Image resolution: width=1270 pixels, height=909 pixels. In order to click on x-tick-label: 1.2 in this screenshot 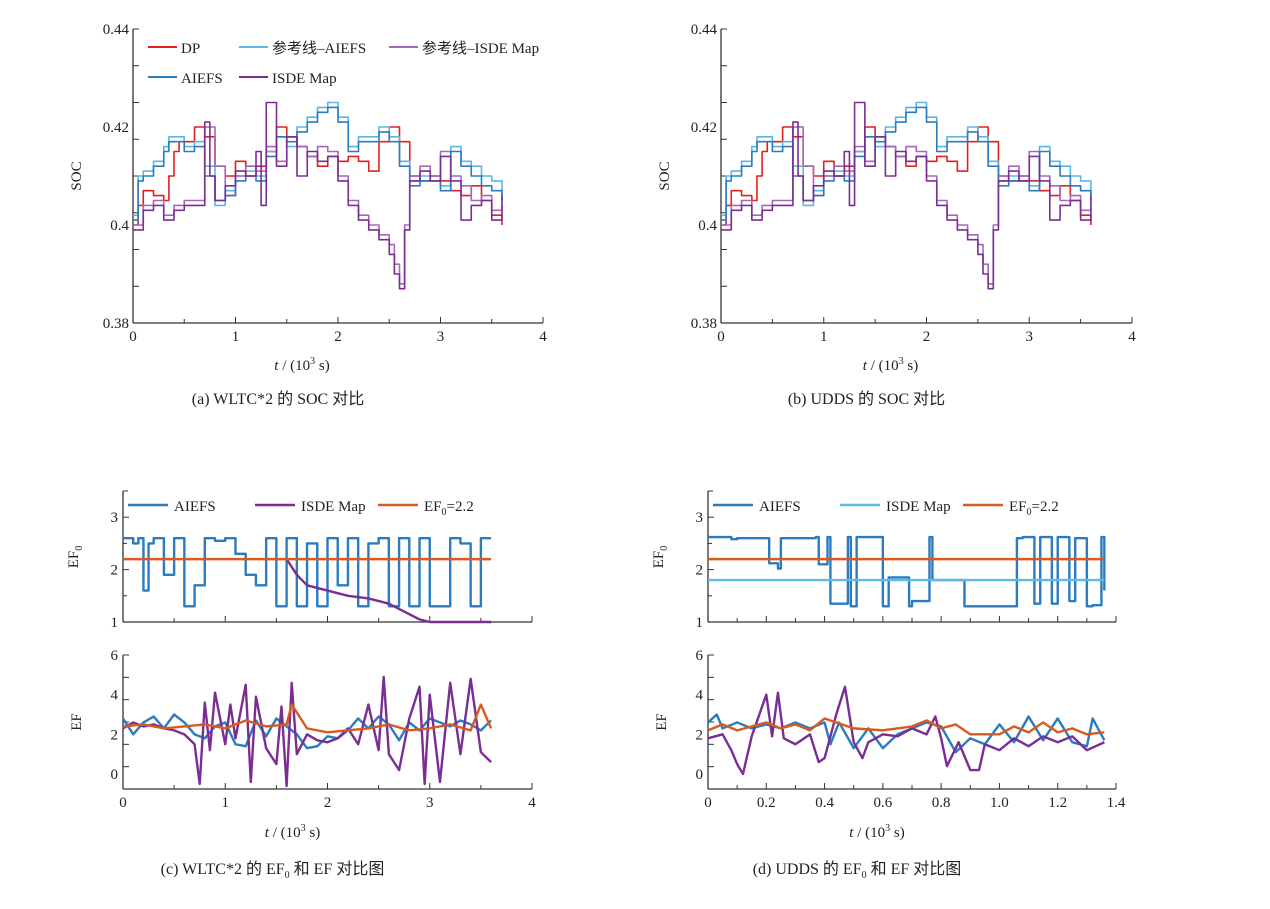, I will do `click(1057, 803)`.